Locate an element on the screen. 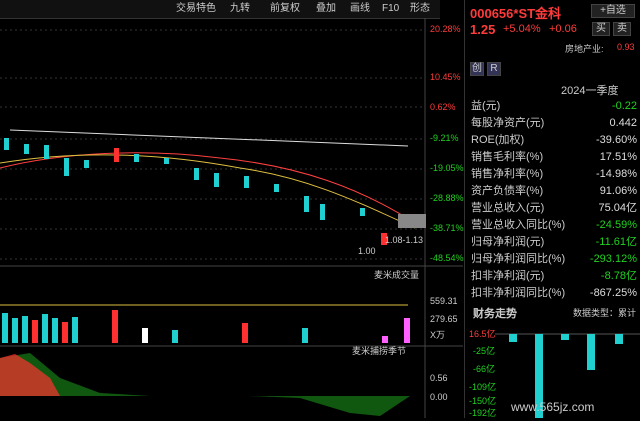  price-axis-label: -38.71% is located at coordinates (447, 228).